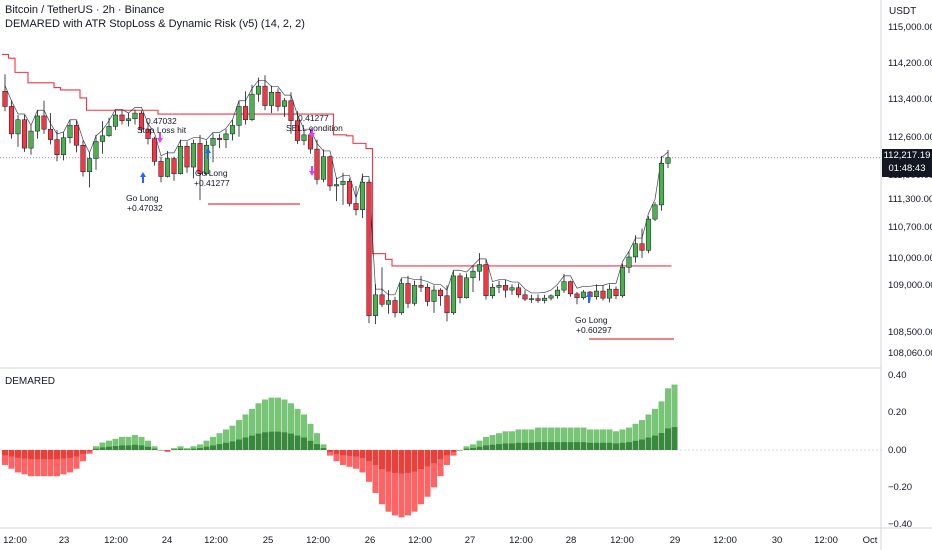 The image size is (932, 550). I want to click on price-tick: 111,800.00, so click(910, 175).